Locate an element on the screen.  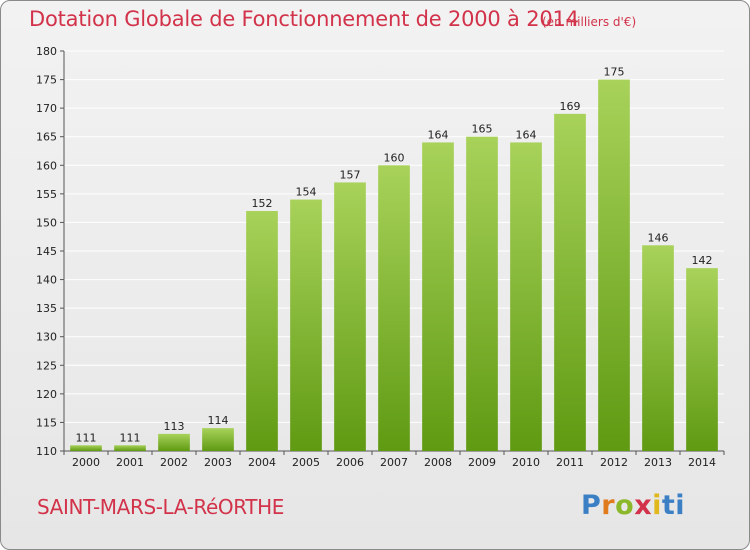
data-label: 113 is located at coordinates (174, 426).